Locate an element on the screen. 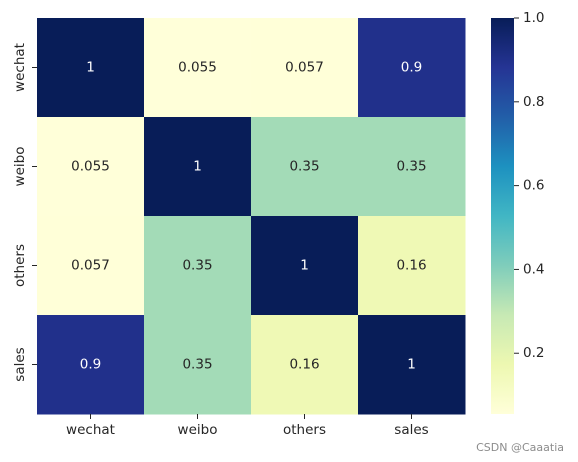  y-axis: wechat weibo others sales is located at coordinates (24, 212).